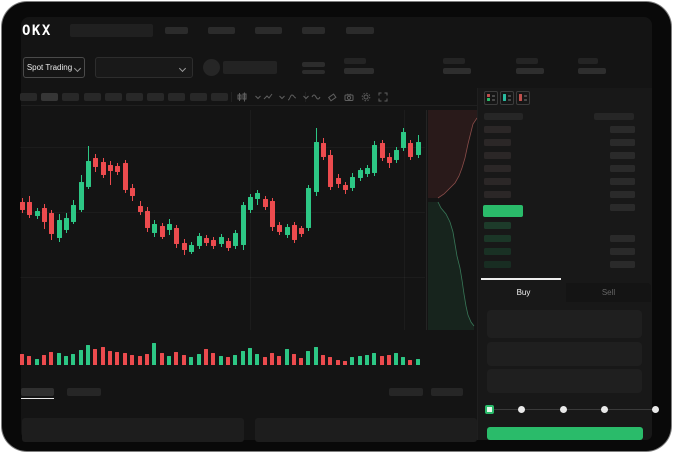  Describe the element at coordinates (144, 67) in the screenshot. I see `pair-dropdown` at that location.